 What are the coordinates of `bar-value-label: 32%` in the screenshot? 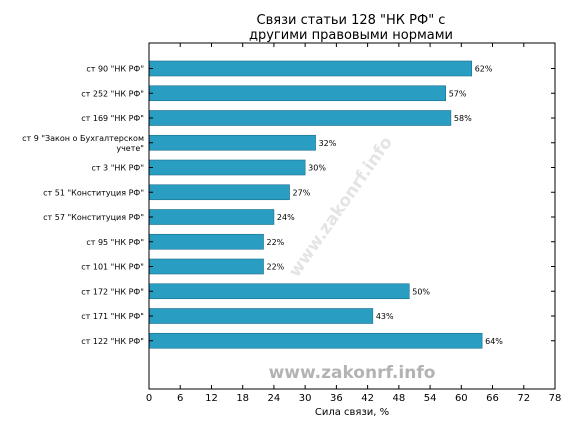 It's located at (328, 143).